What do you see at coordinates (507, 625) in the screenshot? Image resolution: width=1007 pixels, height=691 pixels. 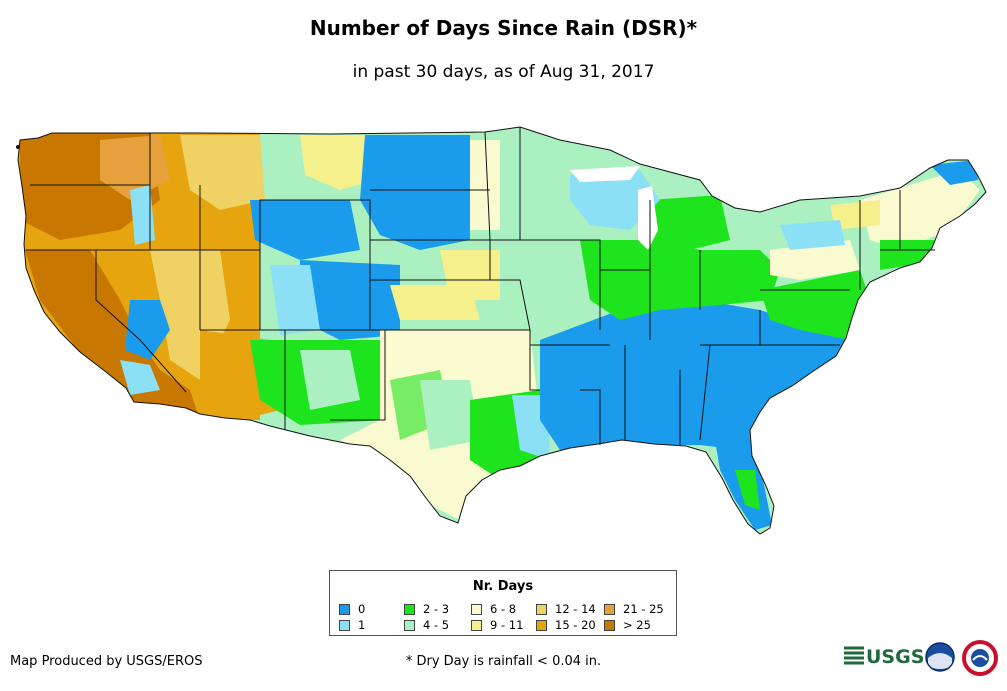 I see `legend-label: 9 - 11` at bounding box center [507, 625].